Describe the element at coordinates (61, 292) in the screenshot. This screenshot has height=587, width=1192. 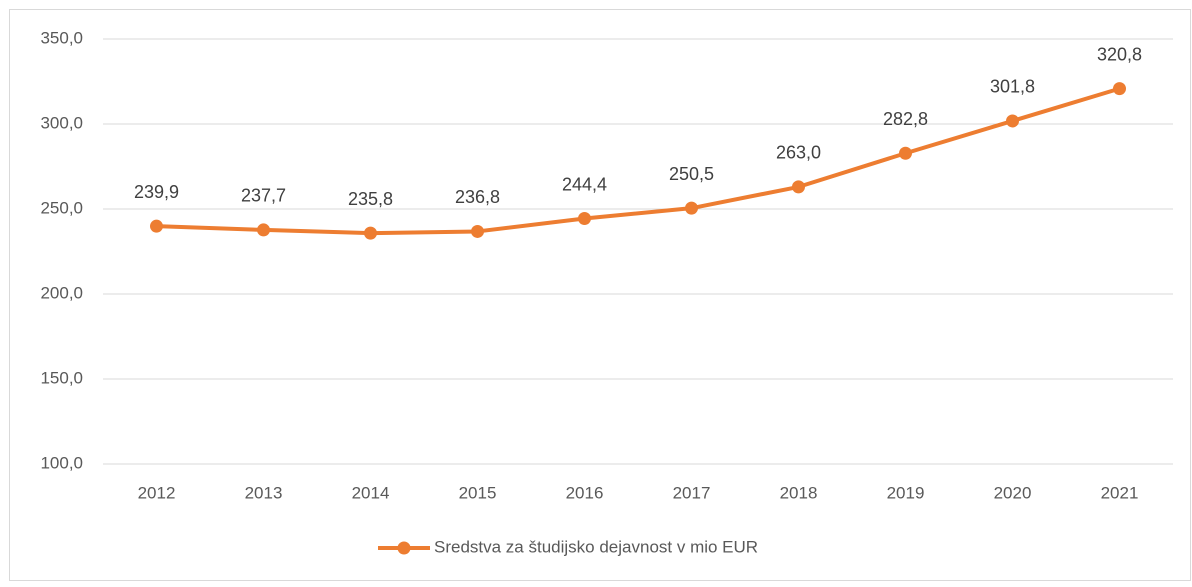
I see `y-tick-label: 200,0` at that location.